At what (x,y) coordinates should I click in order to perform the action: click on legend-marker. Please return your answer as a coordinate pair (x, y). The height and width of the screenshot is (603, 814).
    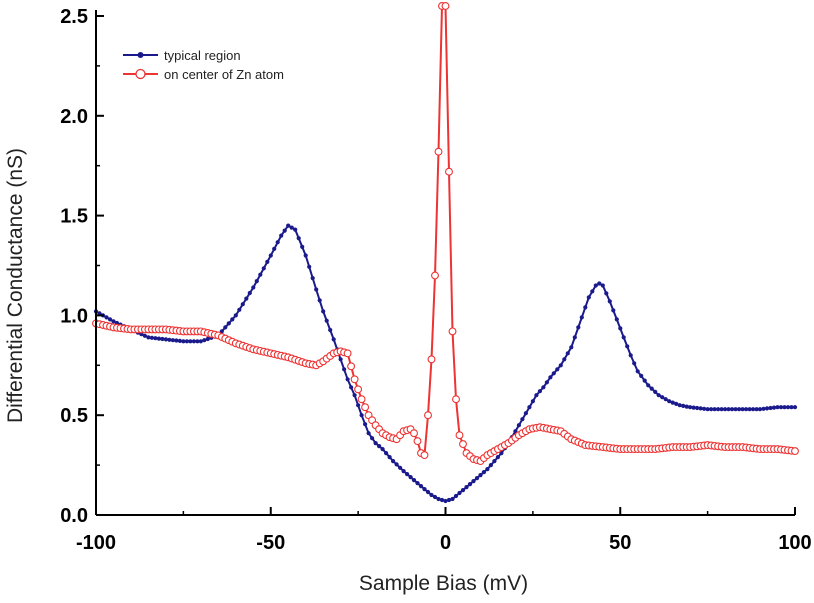
    Looking at the image, I should click on (140, 55).